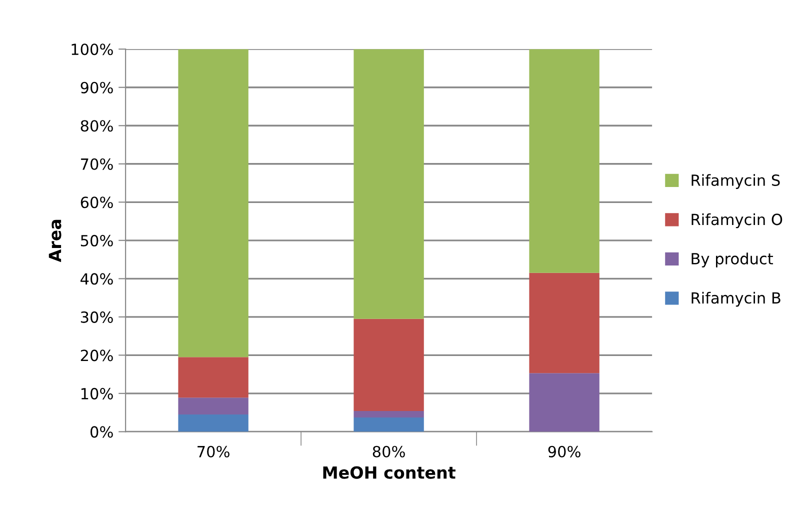  Describe the element at coordinates (101, 432) in the screenshot. I see `y-tick-label: 0%` at that location.